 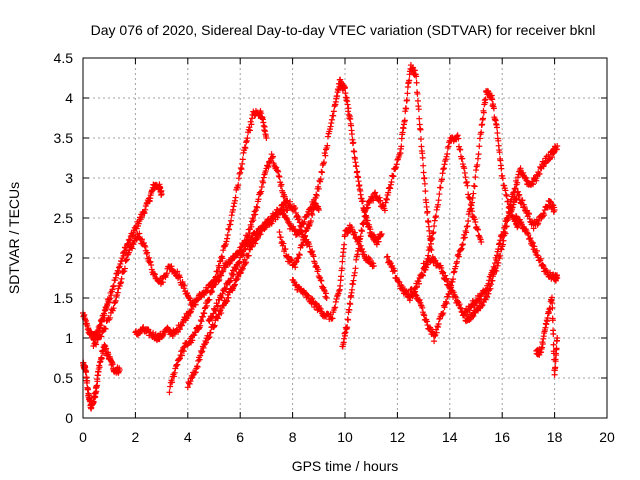 What do you see at coordinates (607, 437) in the screenshot?
I see `x-tick-label: 20` at bounding box center [607, 437].